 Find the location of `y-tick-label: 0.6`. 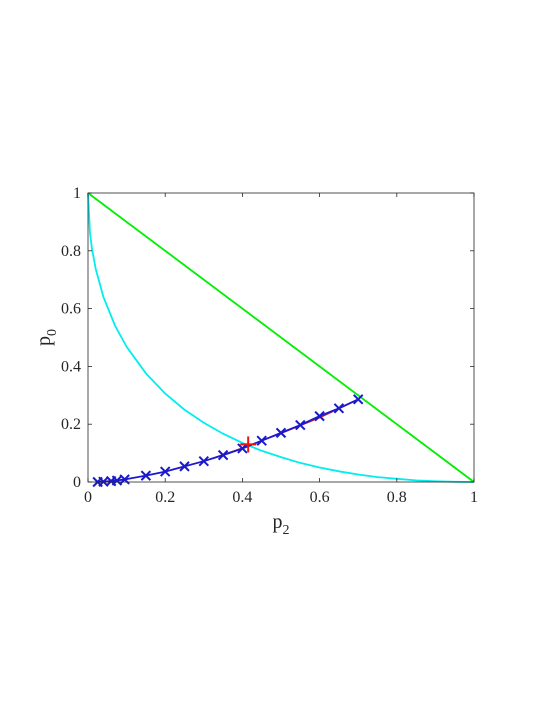

y-tick-label: 0.6 is located at coordinates (71, 309).